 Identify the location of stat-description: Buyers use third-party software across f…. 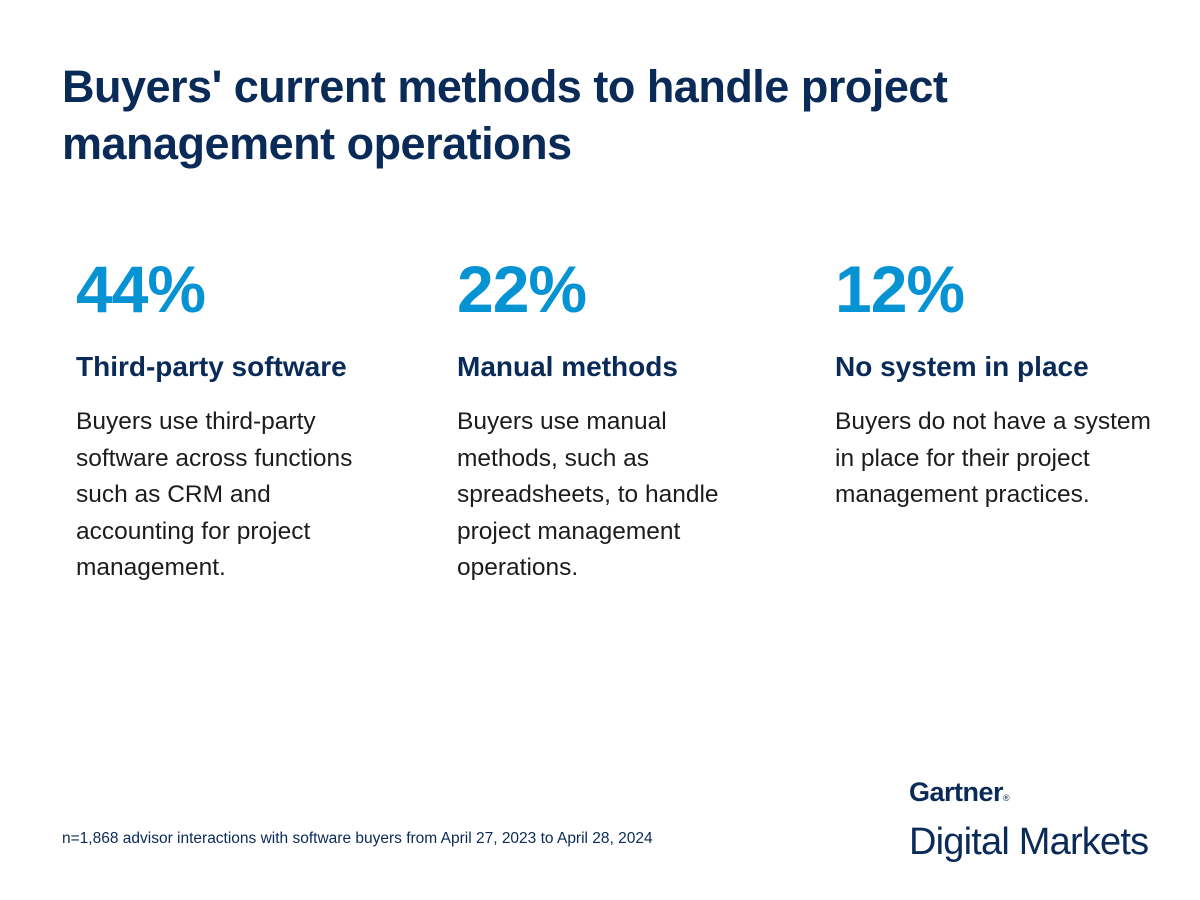
(214, 494).